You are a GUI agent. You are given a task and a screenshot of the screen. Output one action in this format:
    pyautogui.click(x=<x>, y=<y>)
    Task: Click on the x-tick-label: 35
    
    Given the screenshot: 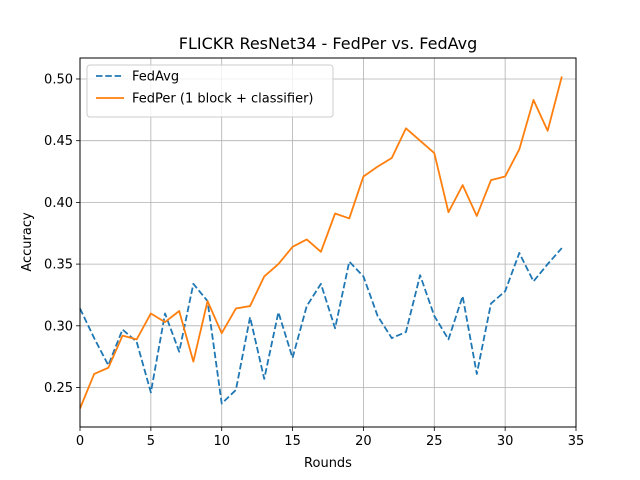 What is the action you would take?
    pyautogui.click(x=576, y=441)
    